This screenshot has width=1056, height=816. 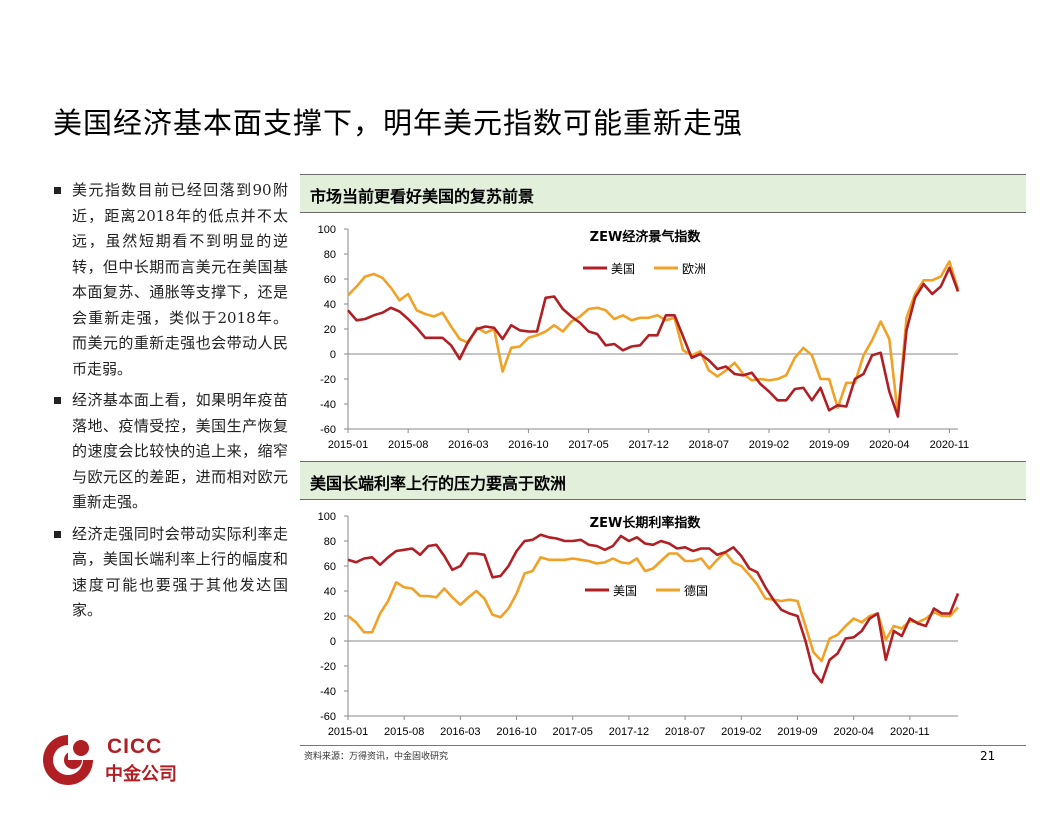 What do you see at coordinates (398, 123) in the screenshot?
I see `page-title: 美国经济基本面支撑下，明年美元指数可能重新走强` at bounding box center [398, 123].